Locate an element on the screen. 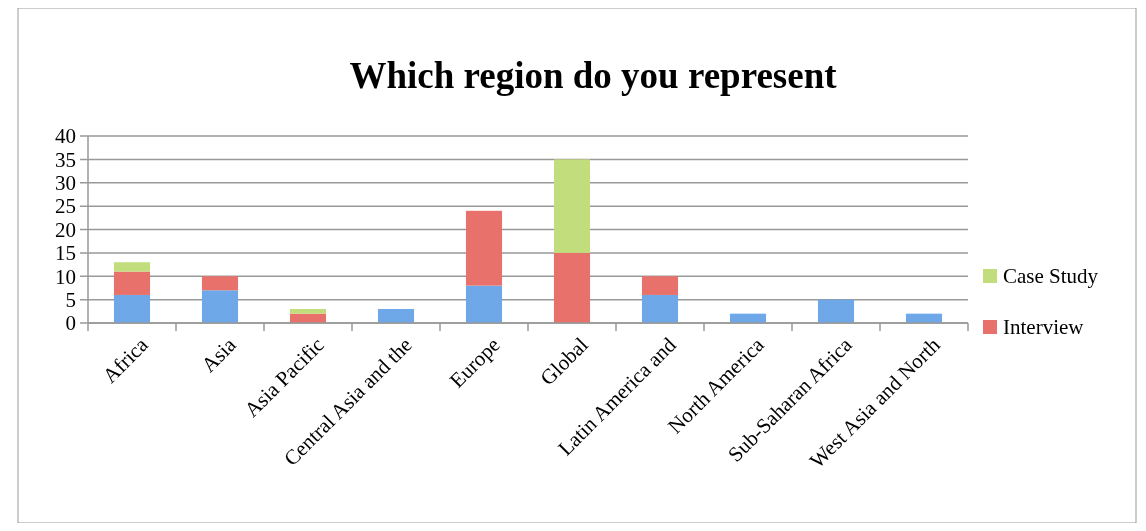 Image resolution: width=1146 pixels, height=531 pixels. y-tick-label: 30 is located at coordinates (65, 183).